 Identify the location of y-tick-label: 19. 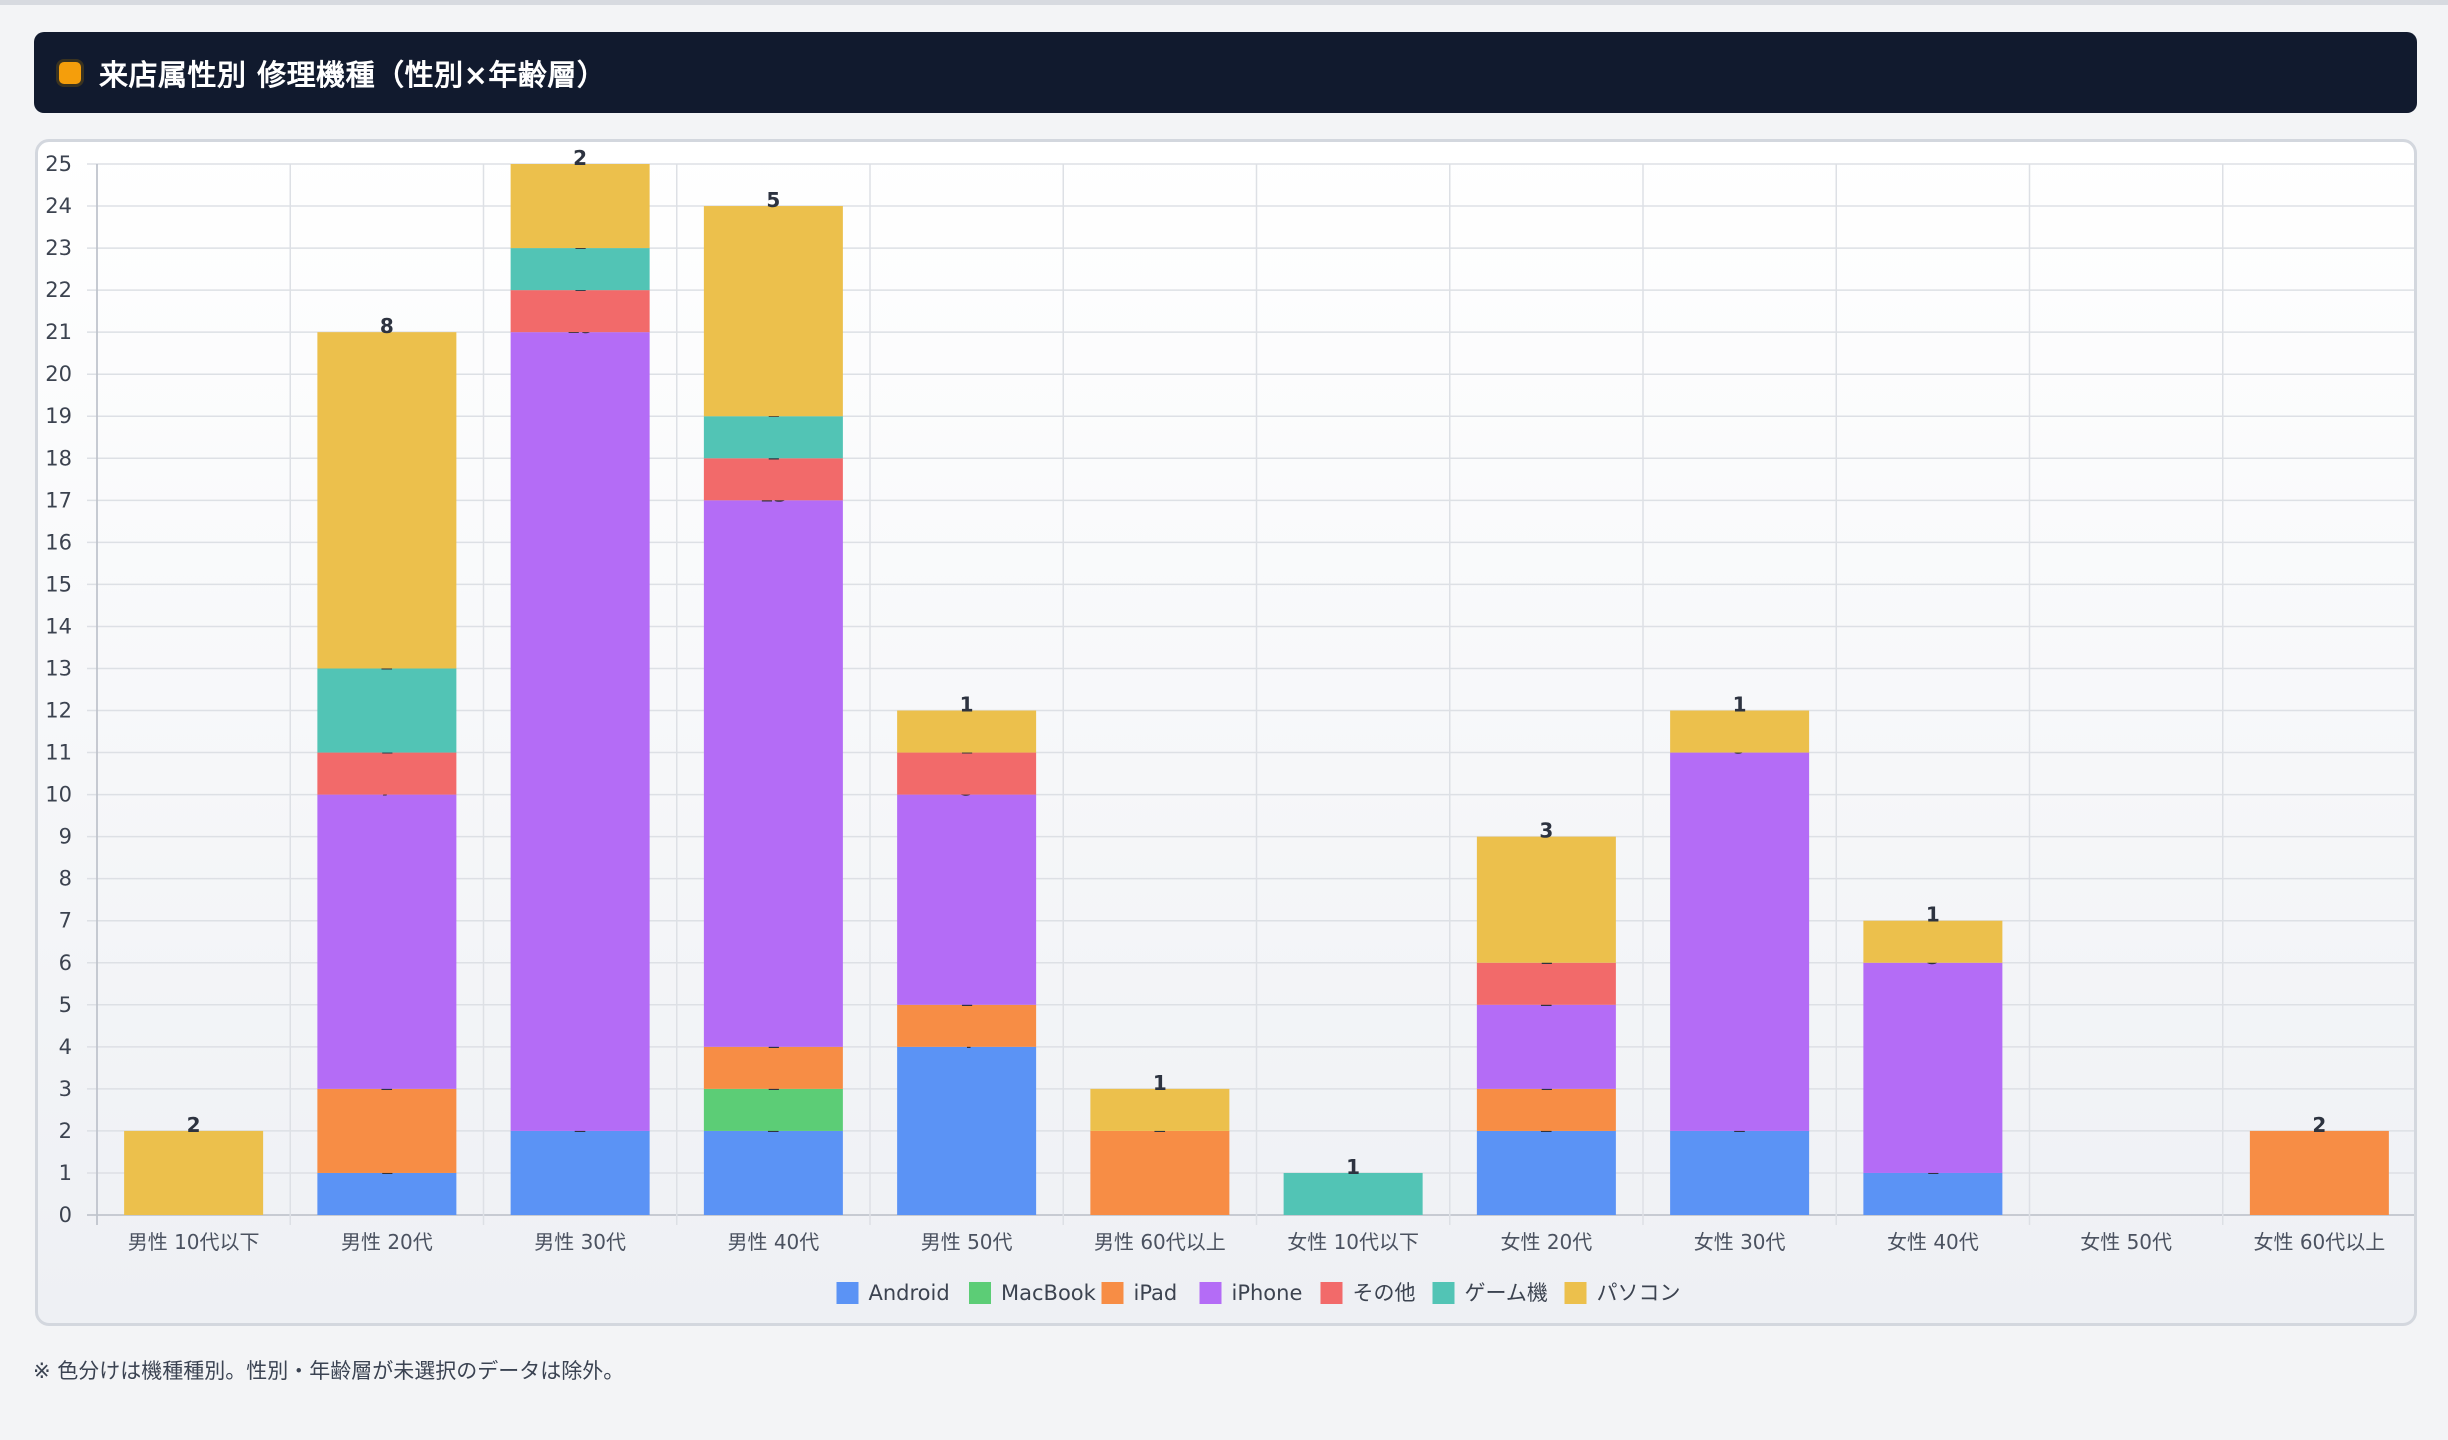
(58, 416).